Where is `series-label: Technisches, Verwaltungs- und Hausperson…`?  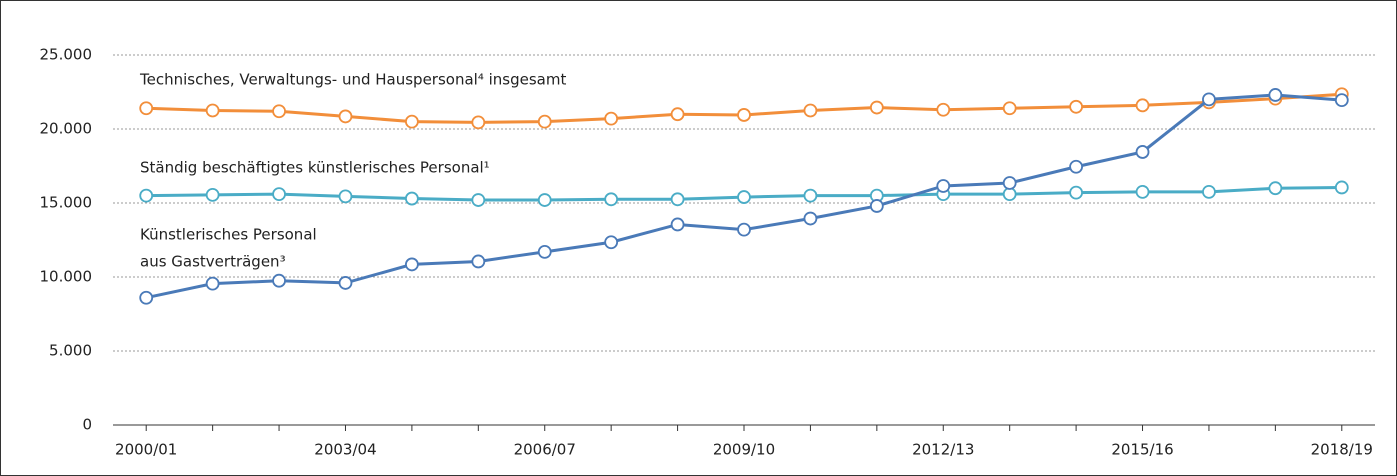
series-label: Technisches, Verwaltungs- und Hausperson… is located at coordinates (352, 80).